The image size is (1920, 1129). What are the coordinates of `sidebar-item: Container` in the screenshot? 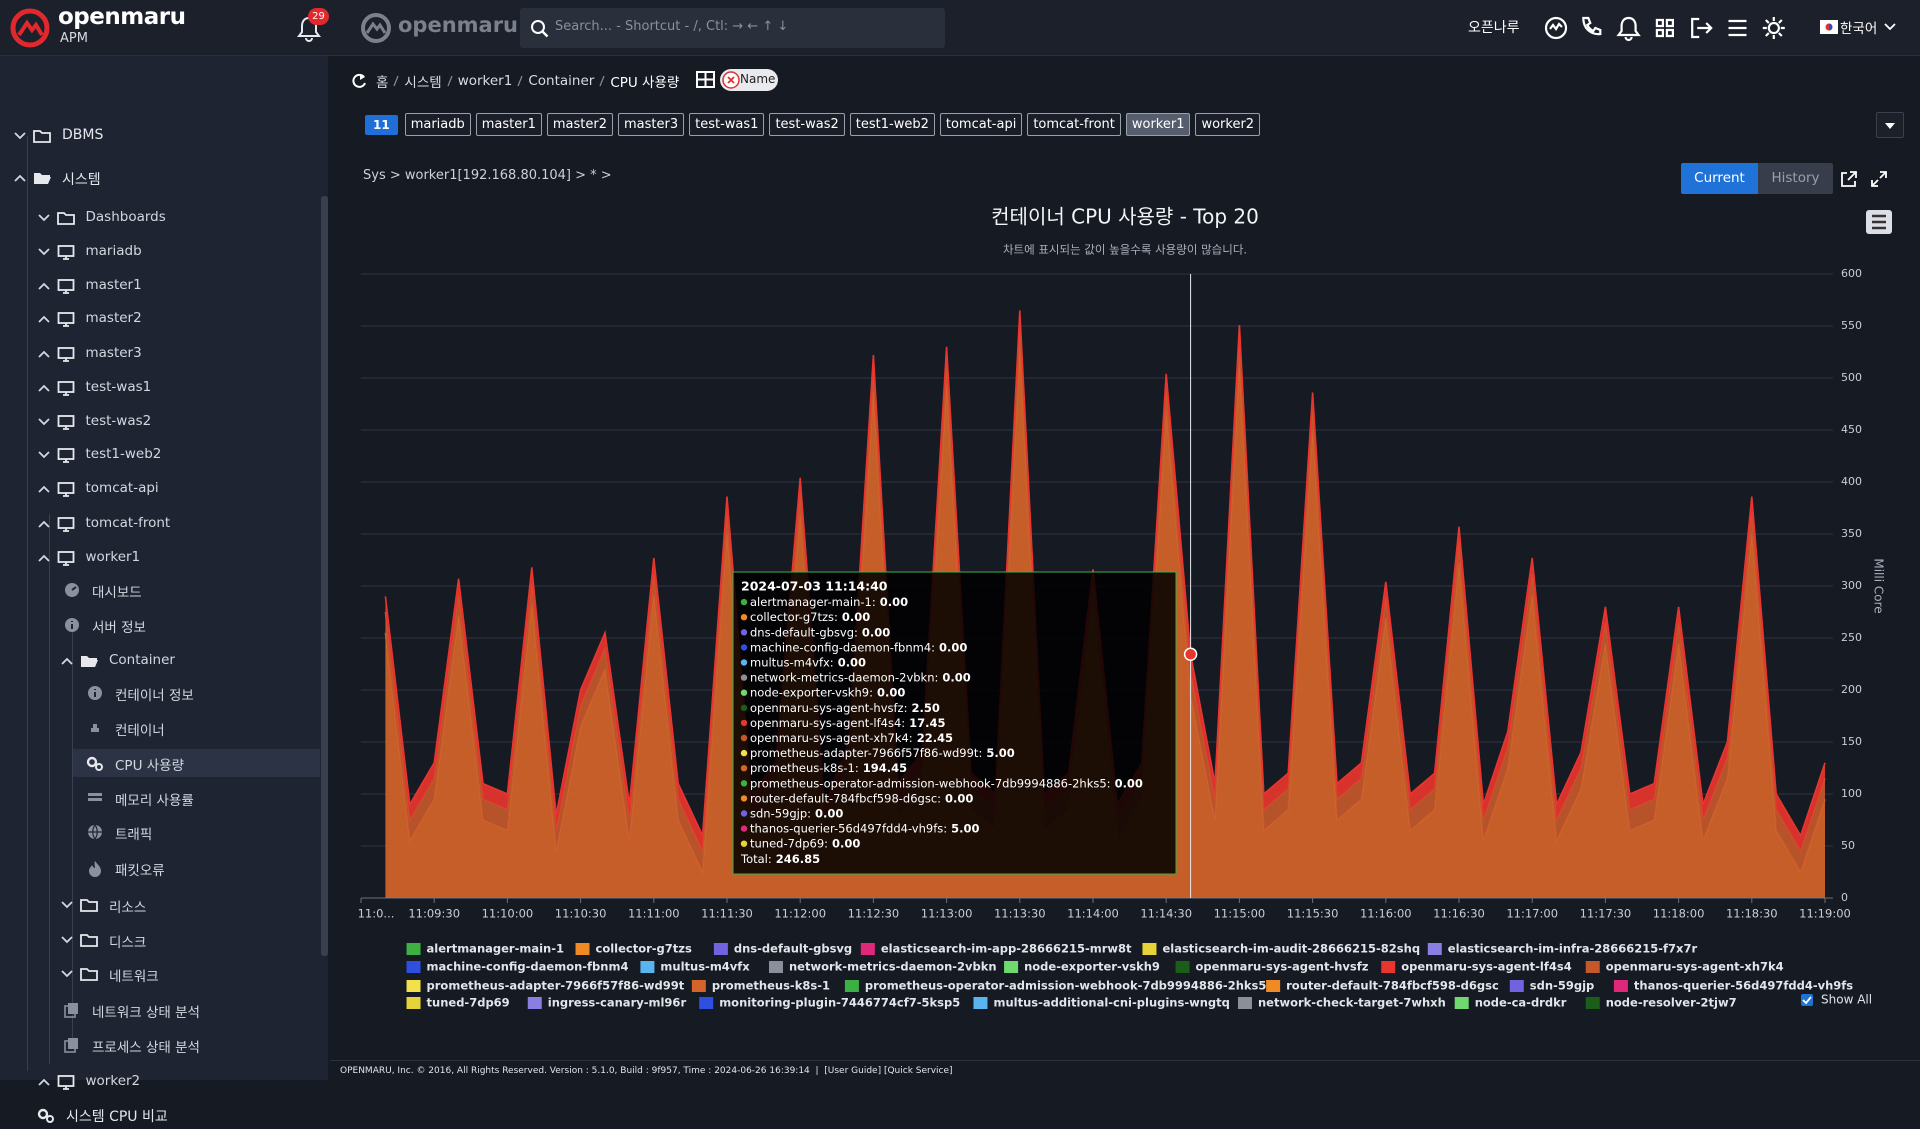 It's located at (160, 661).